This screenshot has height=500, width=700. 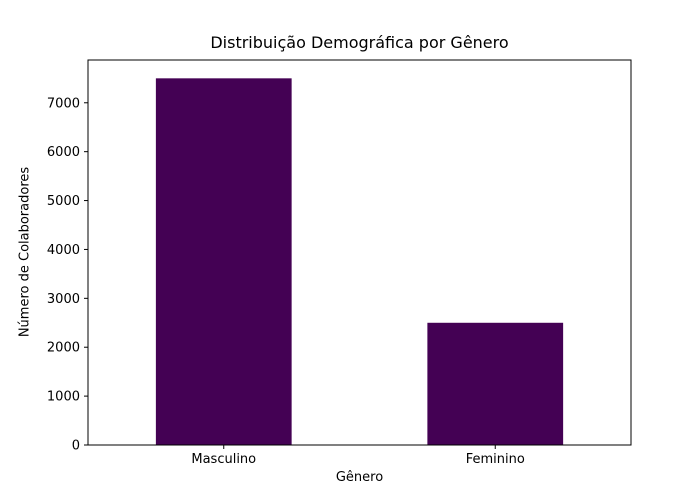 What do you see at coordinates (63, 397) in the screenshot?
I see `y-tick-label: 1000` at bounding box center [63, 397].